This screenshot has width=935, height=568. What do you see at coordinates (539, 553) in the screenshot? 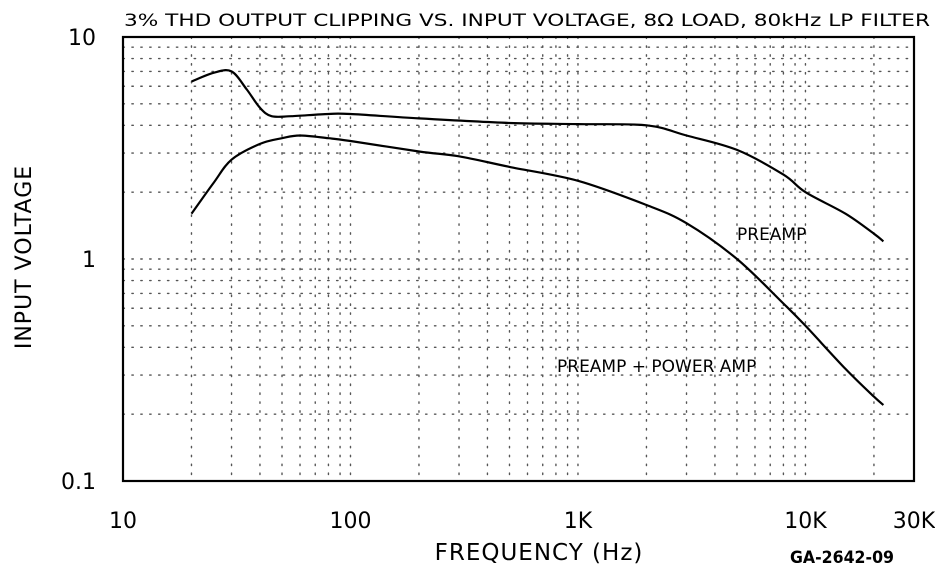
I see `x-axis-label: FREQUENCY (Hz)` at bounding box center [539, 553].